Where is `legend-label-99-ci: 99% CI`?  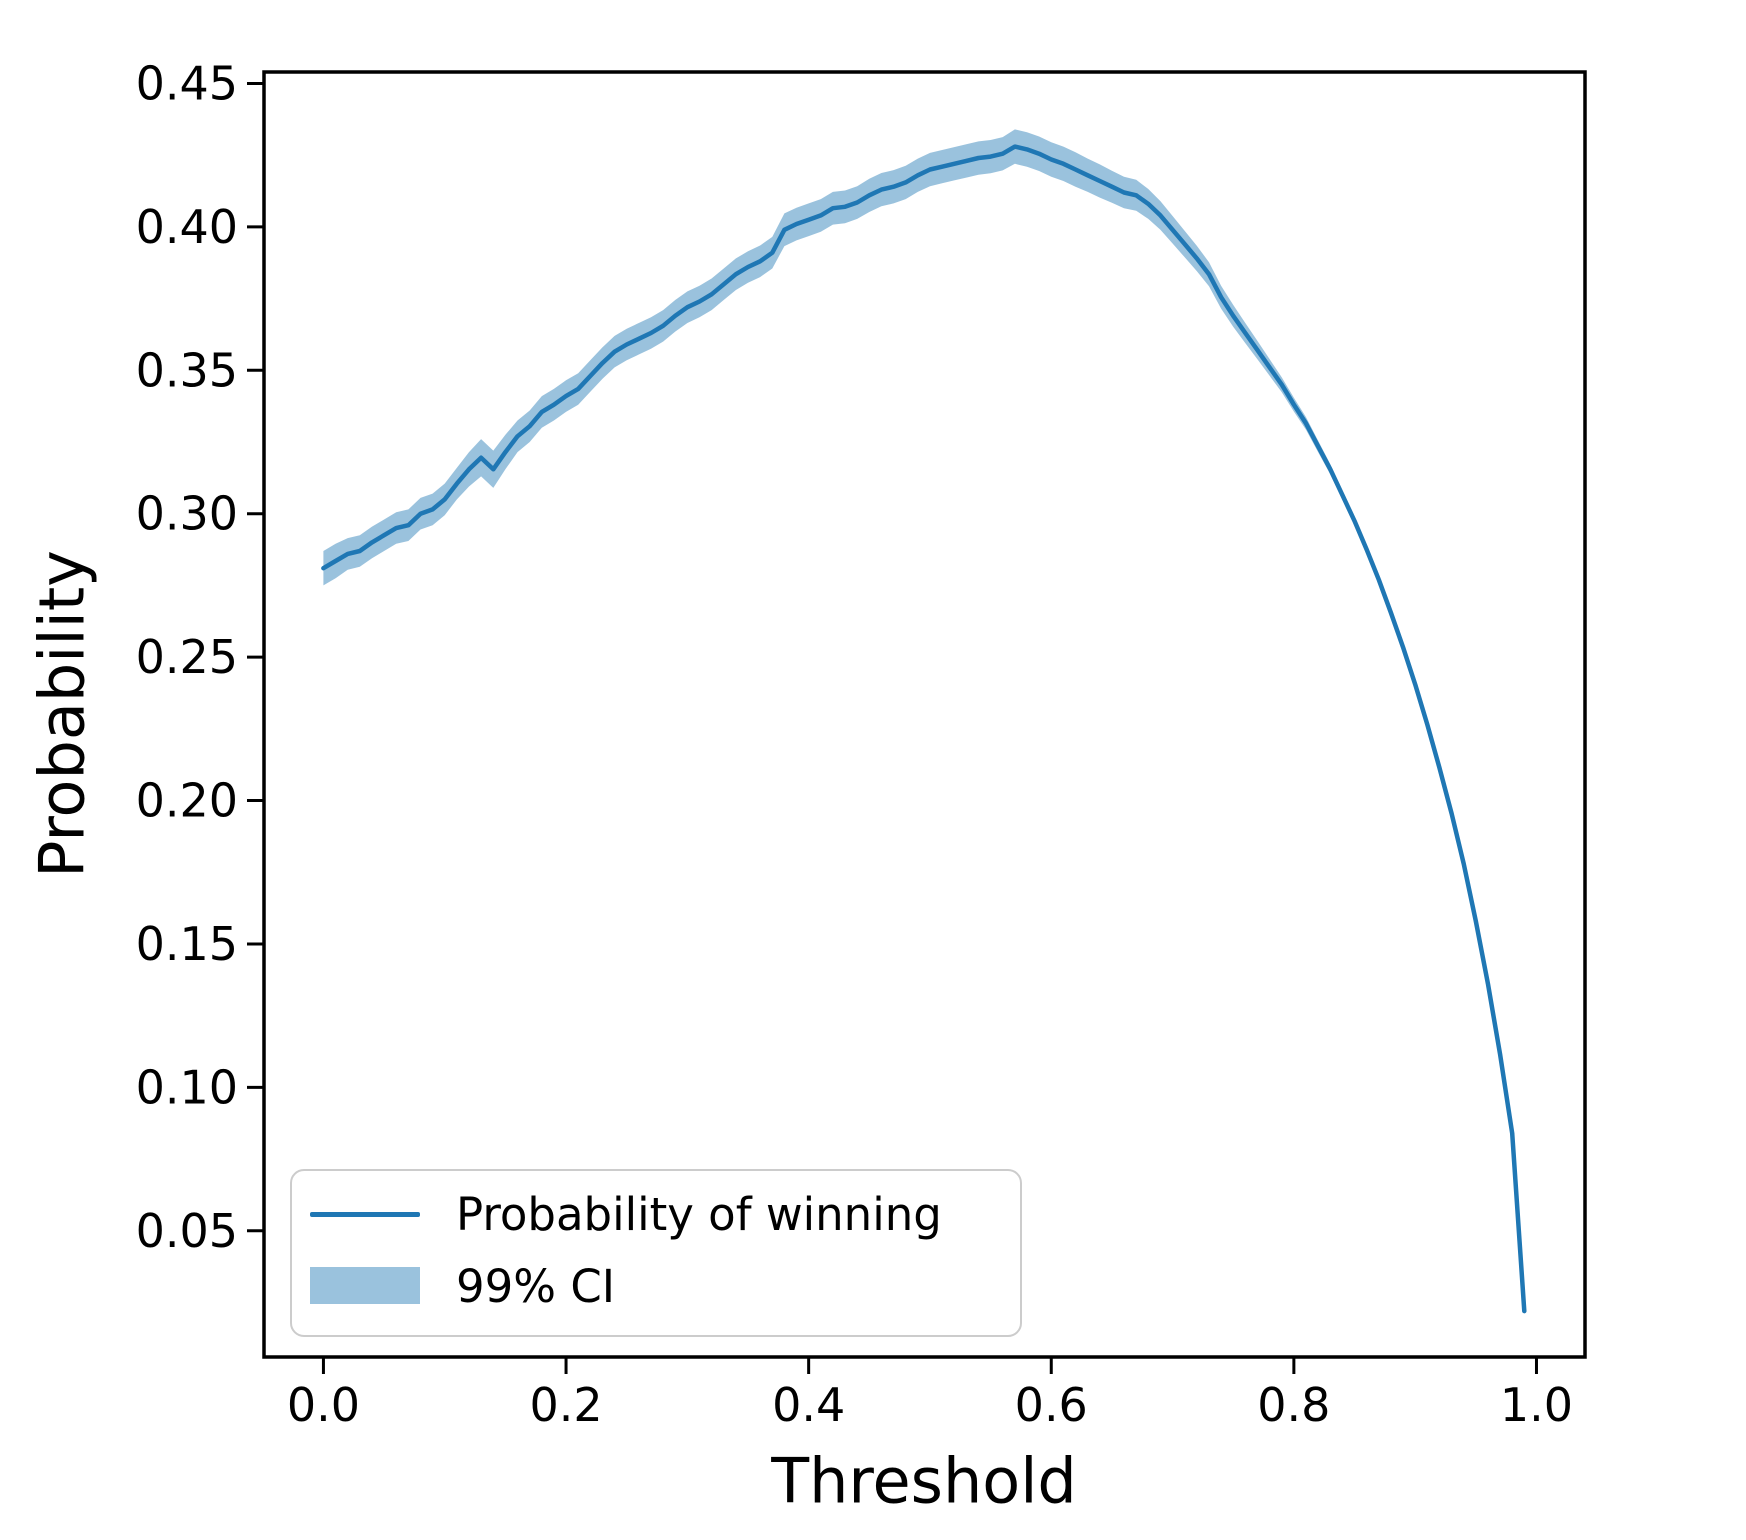
legend-label-99-ci: 99% CI is located at coordinates (536, 1286).